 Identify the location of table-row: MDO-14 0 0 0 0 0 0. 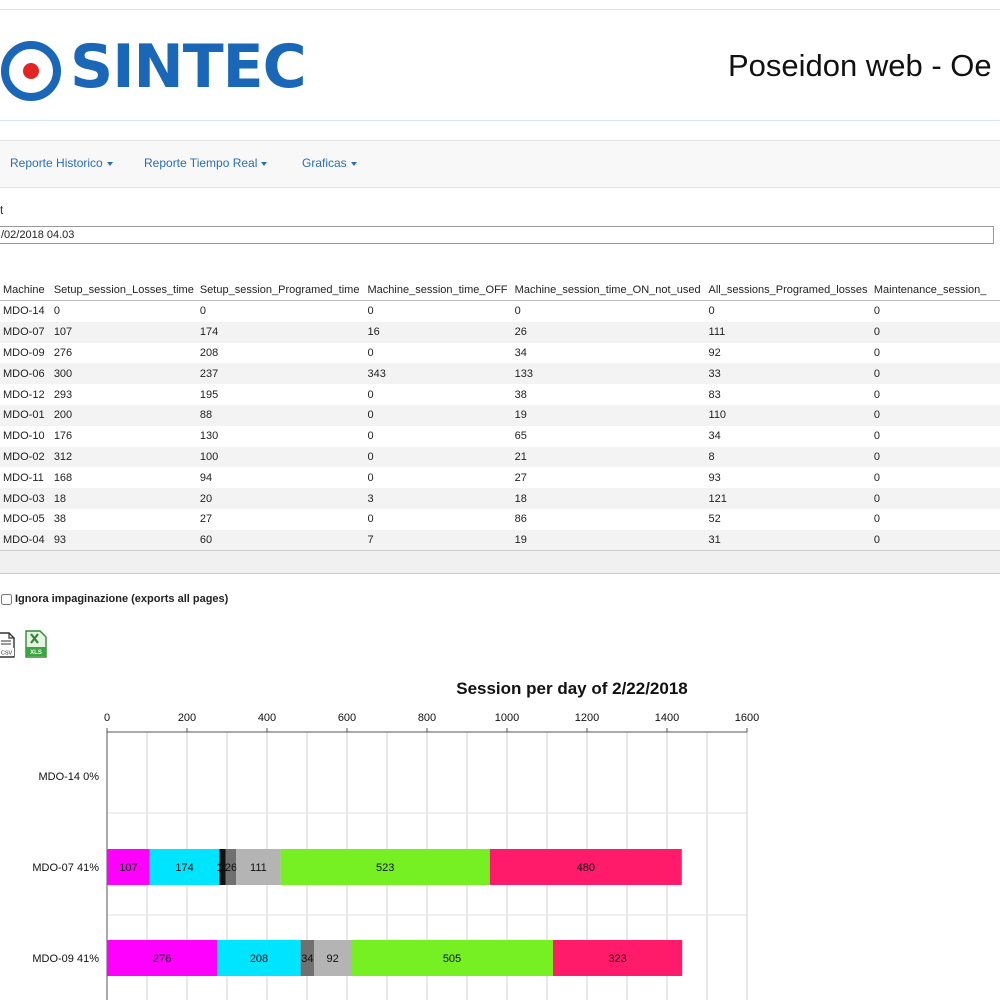
(500, 311).